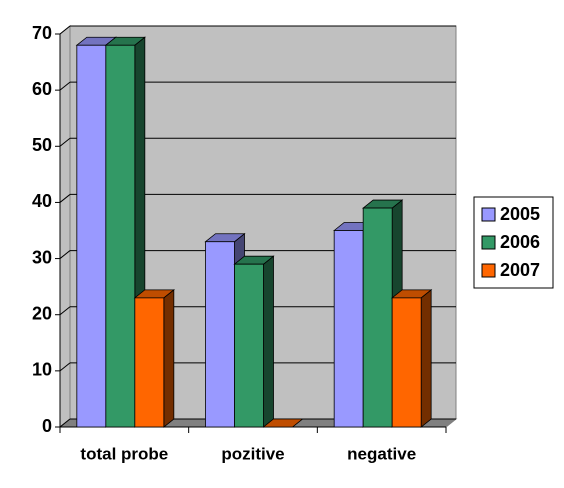 This screenshot has height=488, width=564. I want to click on legend-label: 2006, so click(520, 242).